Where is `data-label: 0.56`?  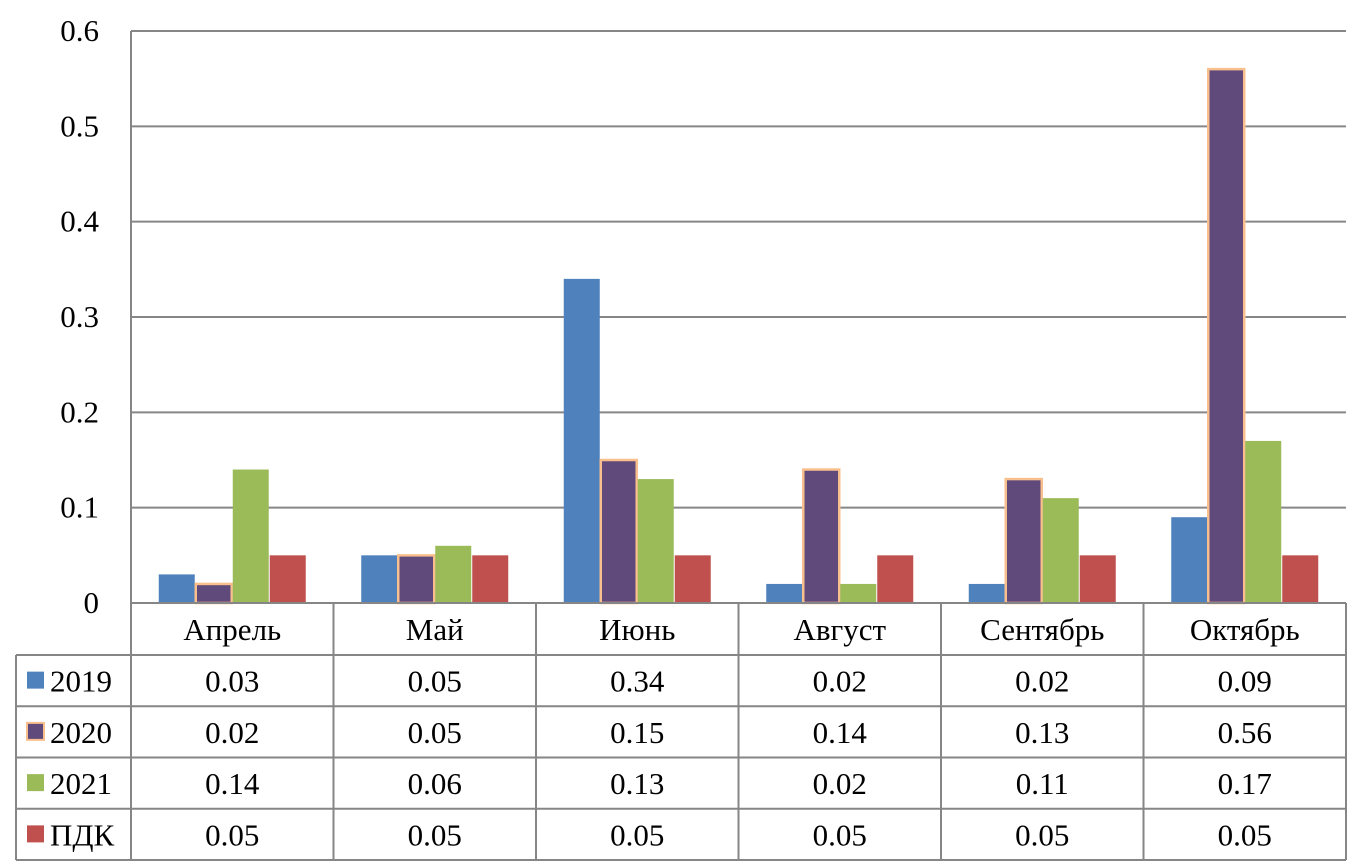
data-label: 0.56 is located at coordinates (1245, 732).